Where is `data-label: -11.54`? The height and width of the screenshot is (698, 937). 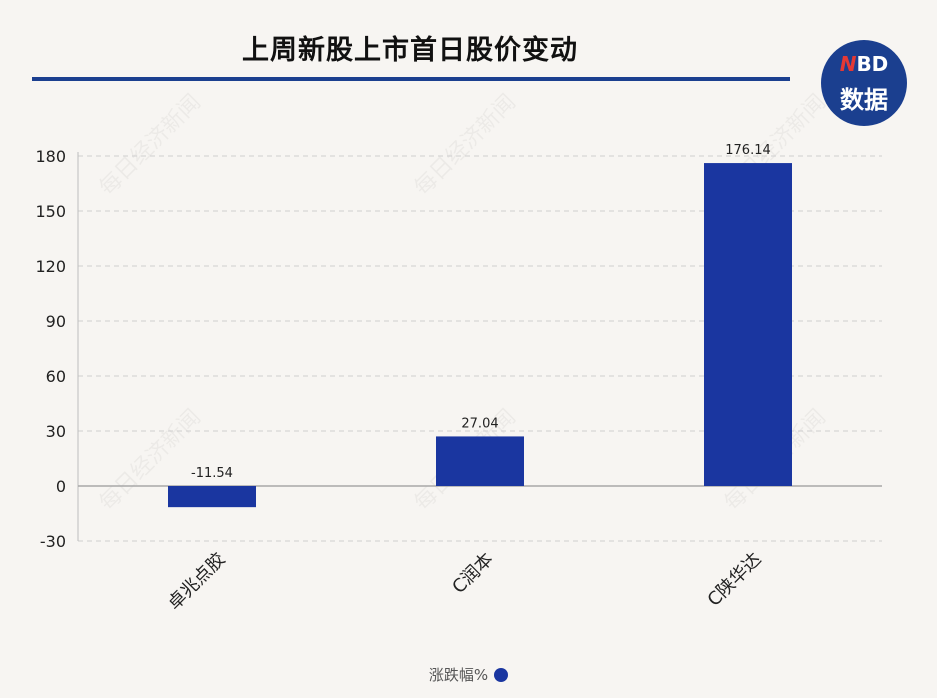
data-label: -11.54 is located at coordinates (212, 473).